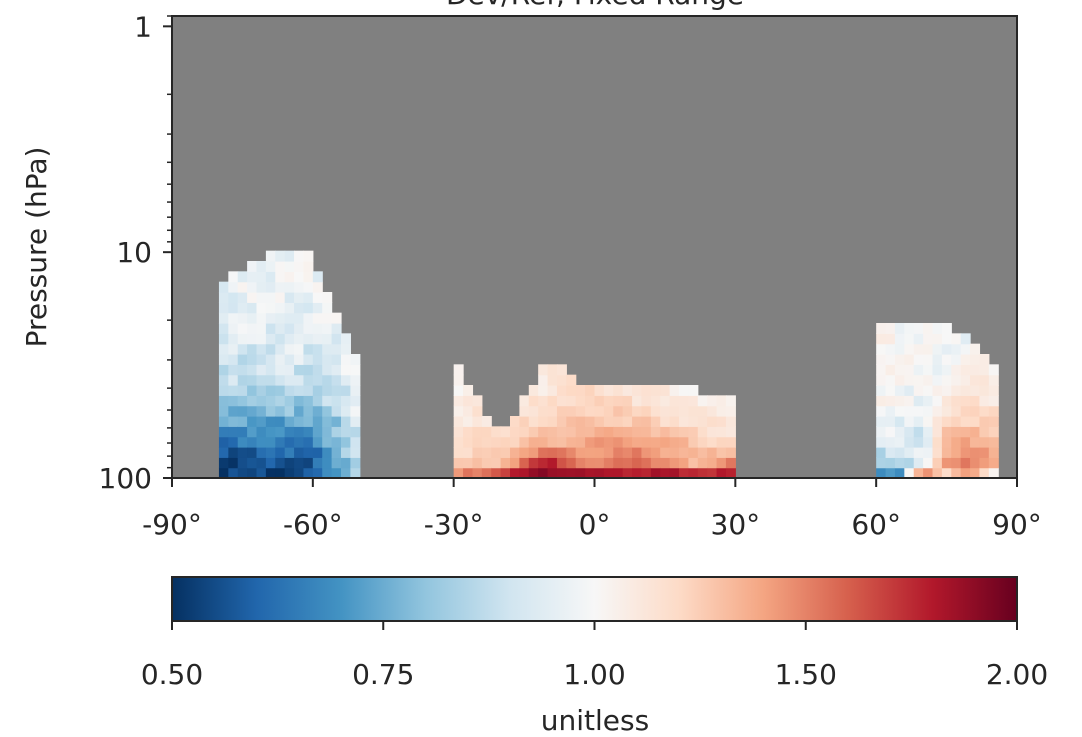  Describe the element at coordinates (595, 5) in the screenshot. I see `chart-title: Dev/Ref, Fixed Range` at that location.